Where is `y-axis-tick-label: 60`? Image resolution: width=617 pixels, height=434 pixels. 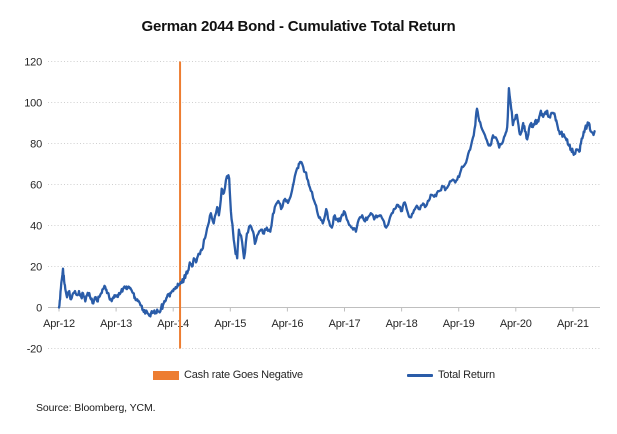 y-axis-tick-label: 60 is located at coordinates (36, 186).